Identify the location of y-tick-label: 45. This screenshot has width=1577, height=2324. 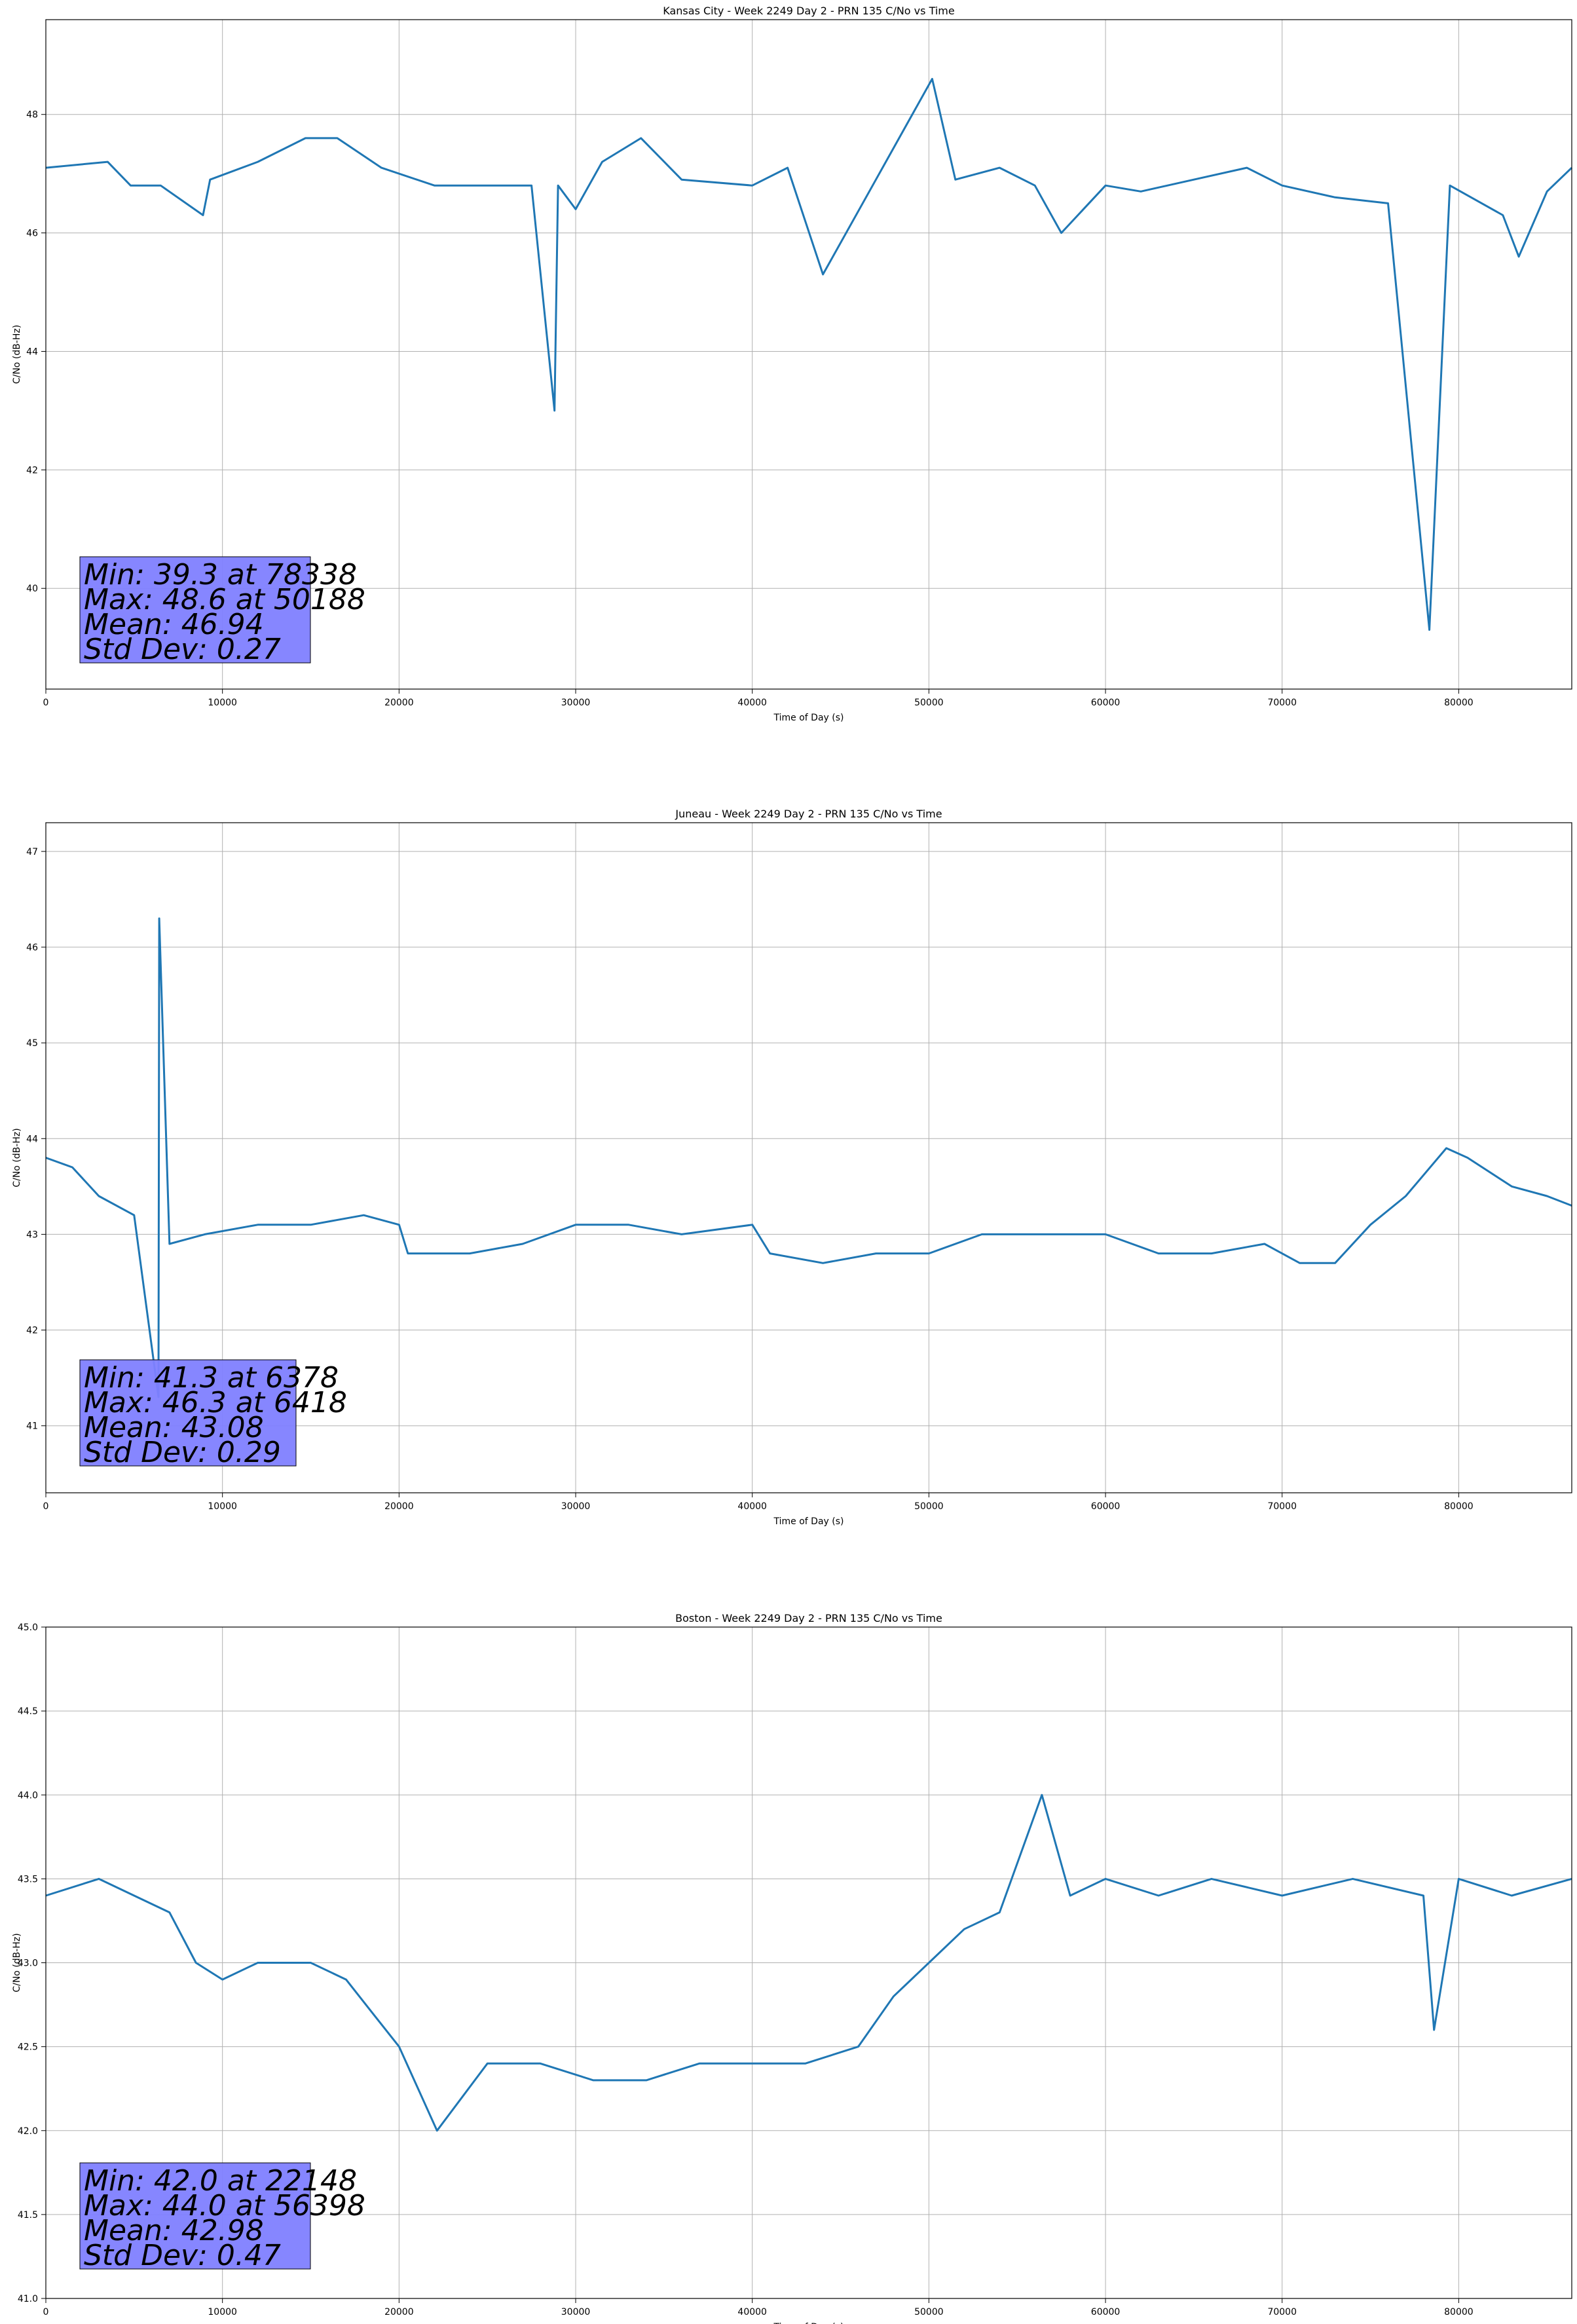
(32, 1043).